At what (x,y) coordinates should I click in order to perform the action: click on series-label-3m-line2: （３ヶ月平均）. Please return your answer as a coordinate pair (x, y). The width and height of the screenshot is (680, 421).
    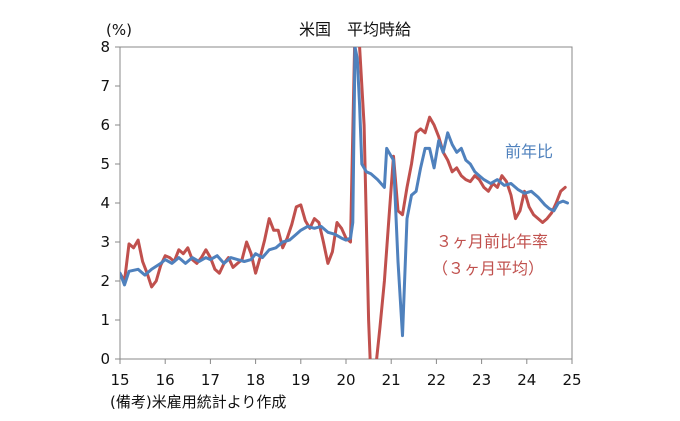
    Looking at the image, I should click on (488, 268).